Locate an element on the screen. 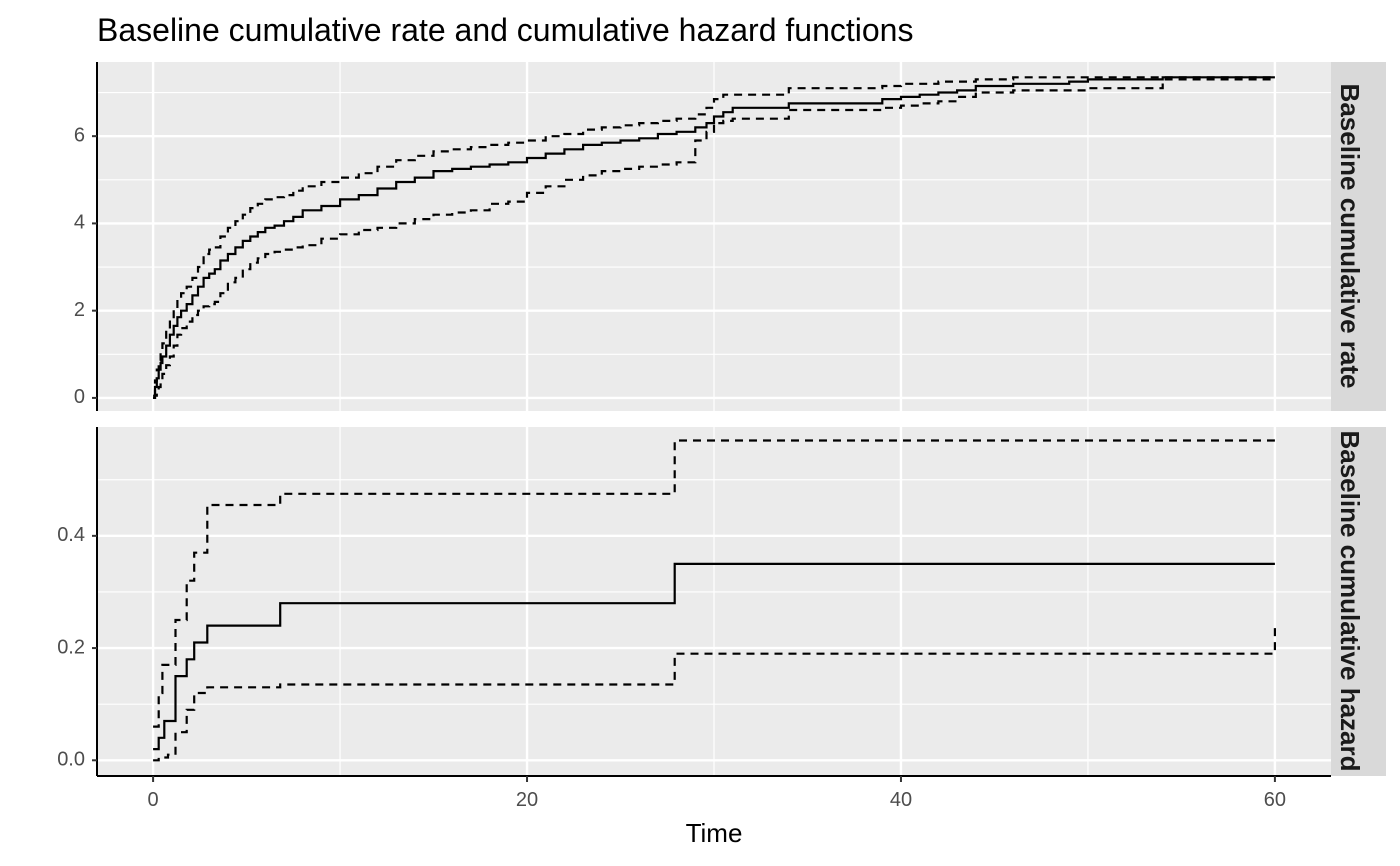 The width and height of the screenshot is (1400, 866). panel-bottom-y-tick-label: 0.0 is located at coordinates (71, 760).